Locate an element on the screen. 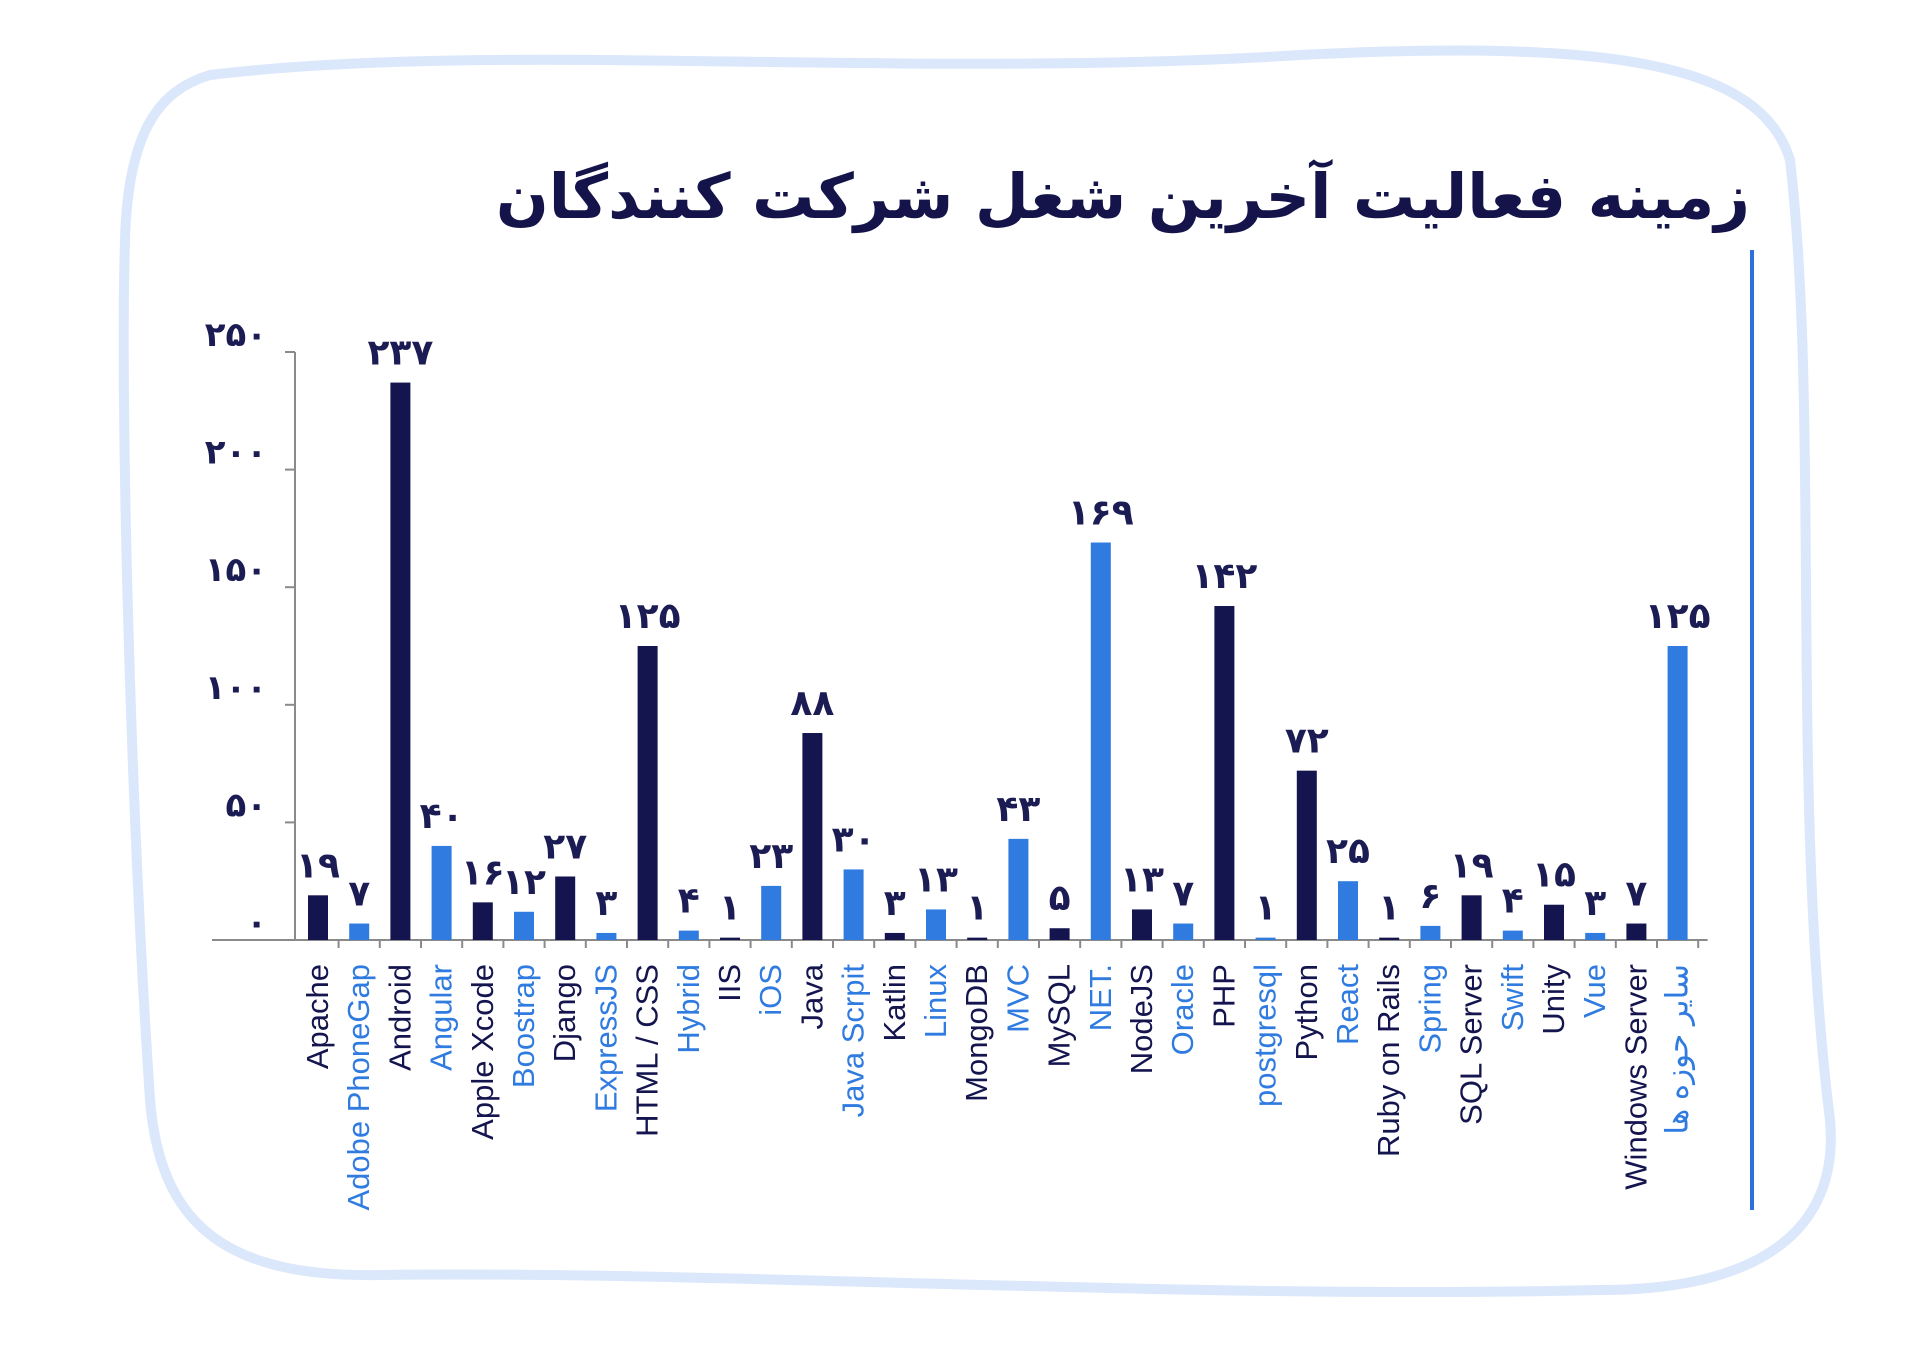 The height and width of the screenshot is (1371, 1920). x-tick-label: Spring is located at coordinates (1429, 1009).